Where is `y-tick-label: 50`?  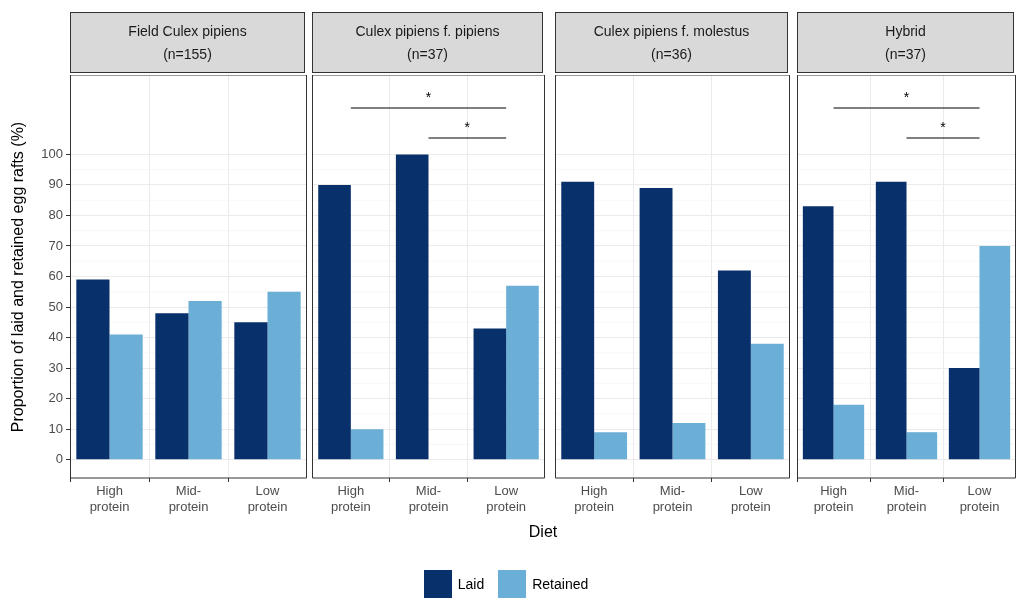
y-tick-label: 50 is located at coordinates (55, 306).